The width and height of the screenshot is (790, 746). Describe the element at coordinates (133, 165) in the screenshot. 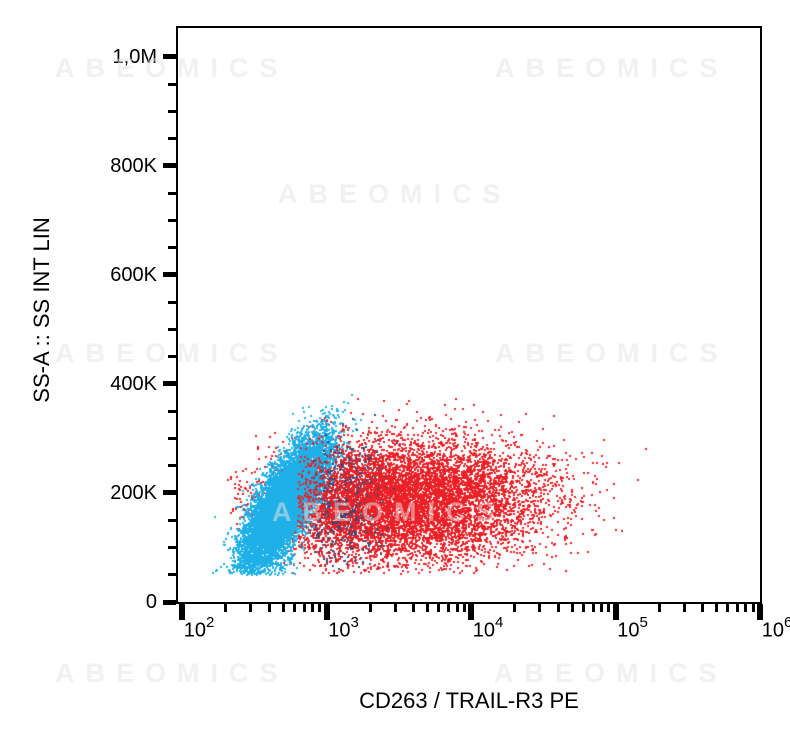

I see `y-tick-label: 800K` at that location.